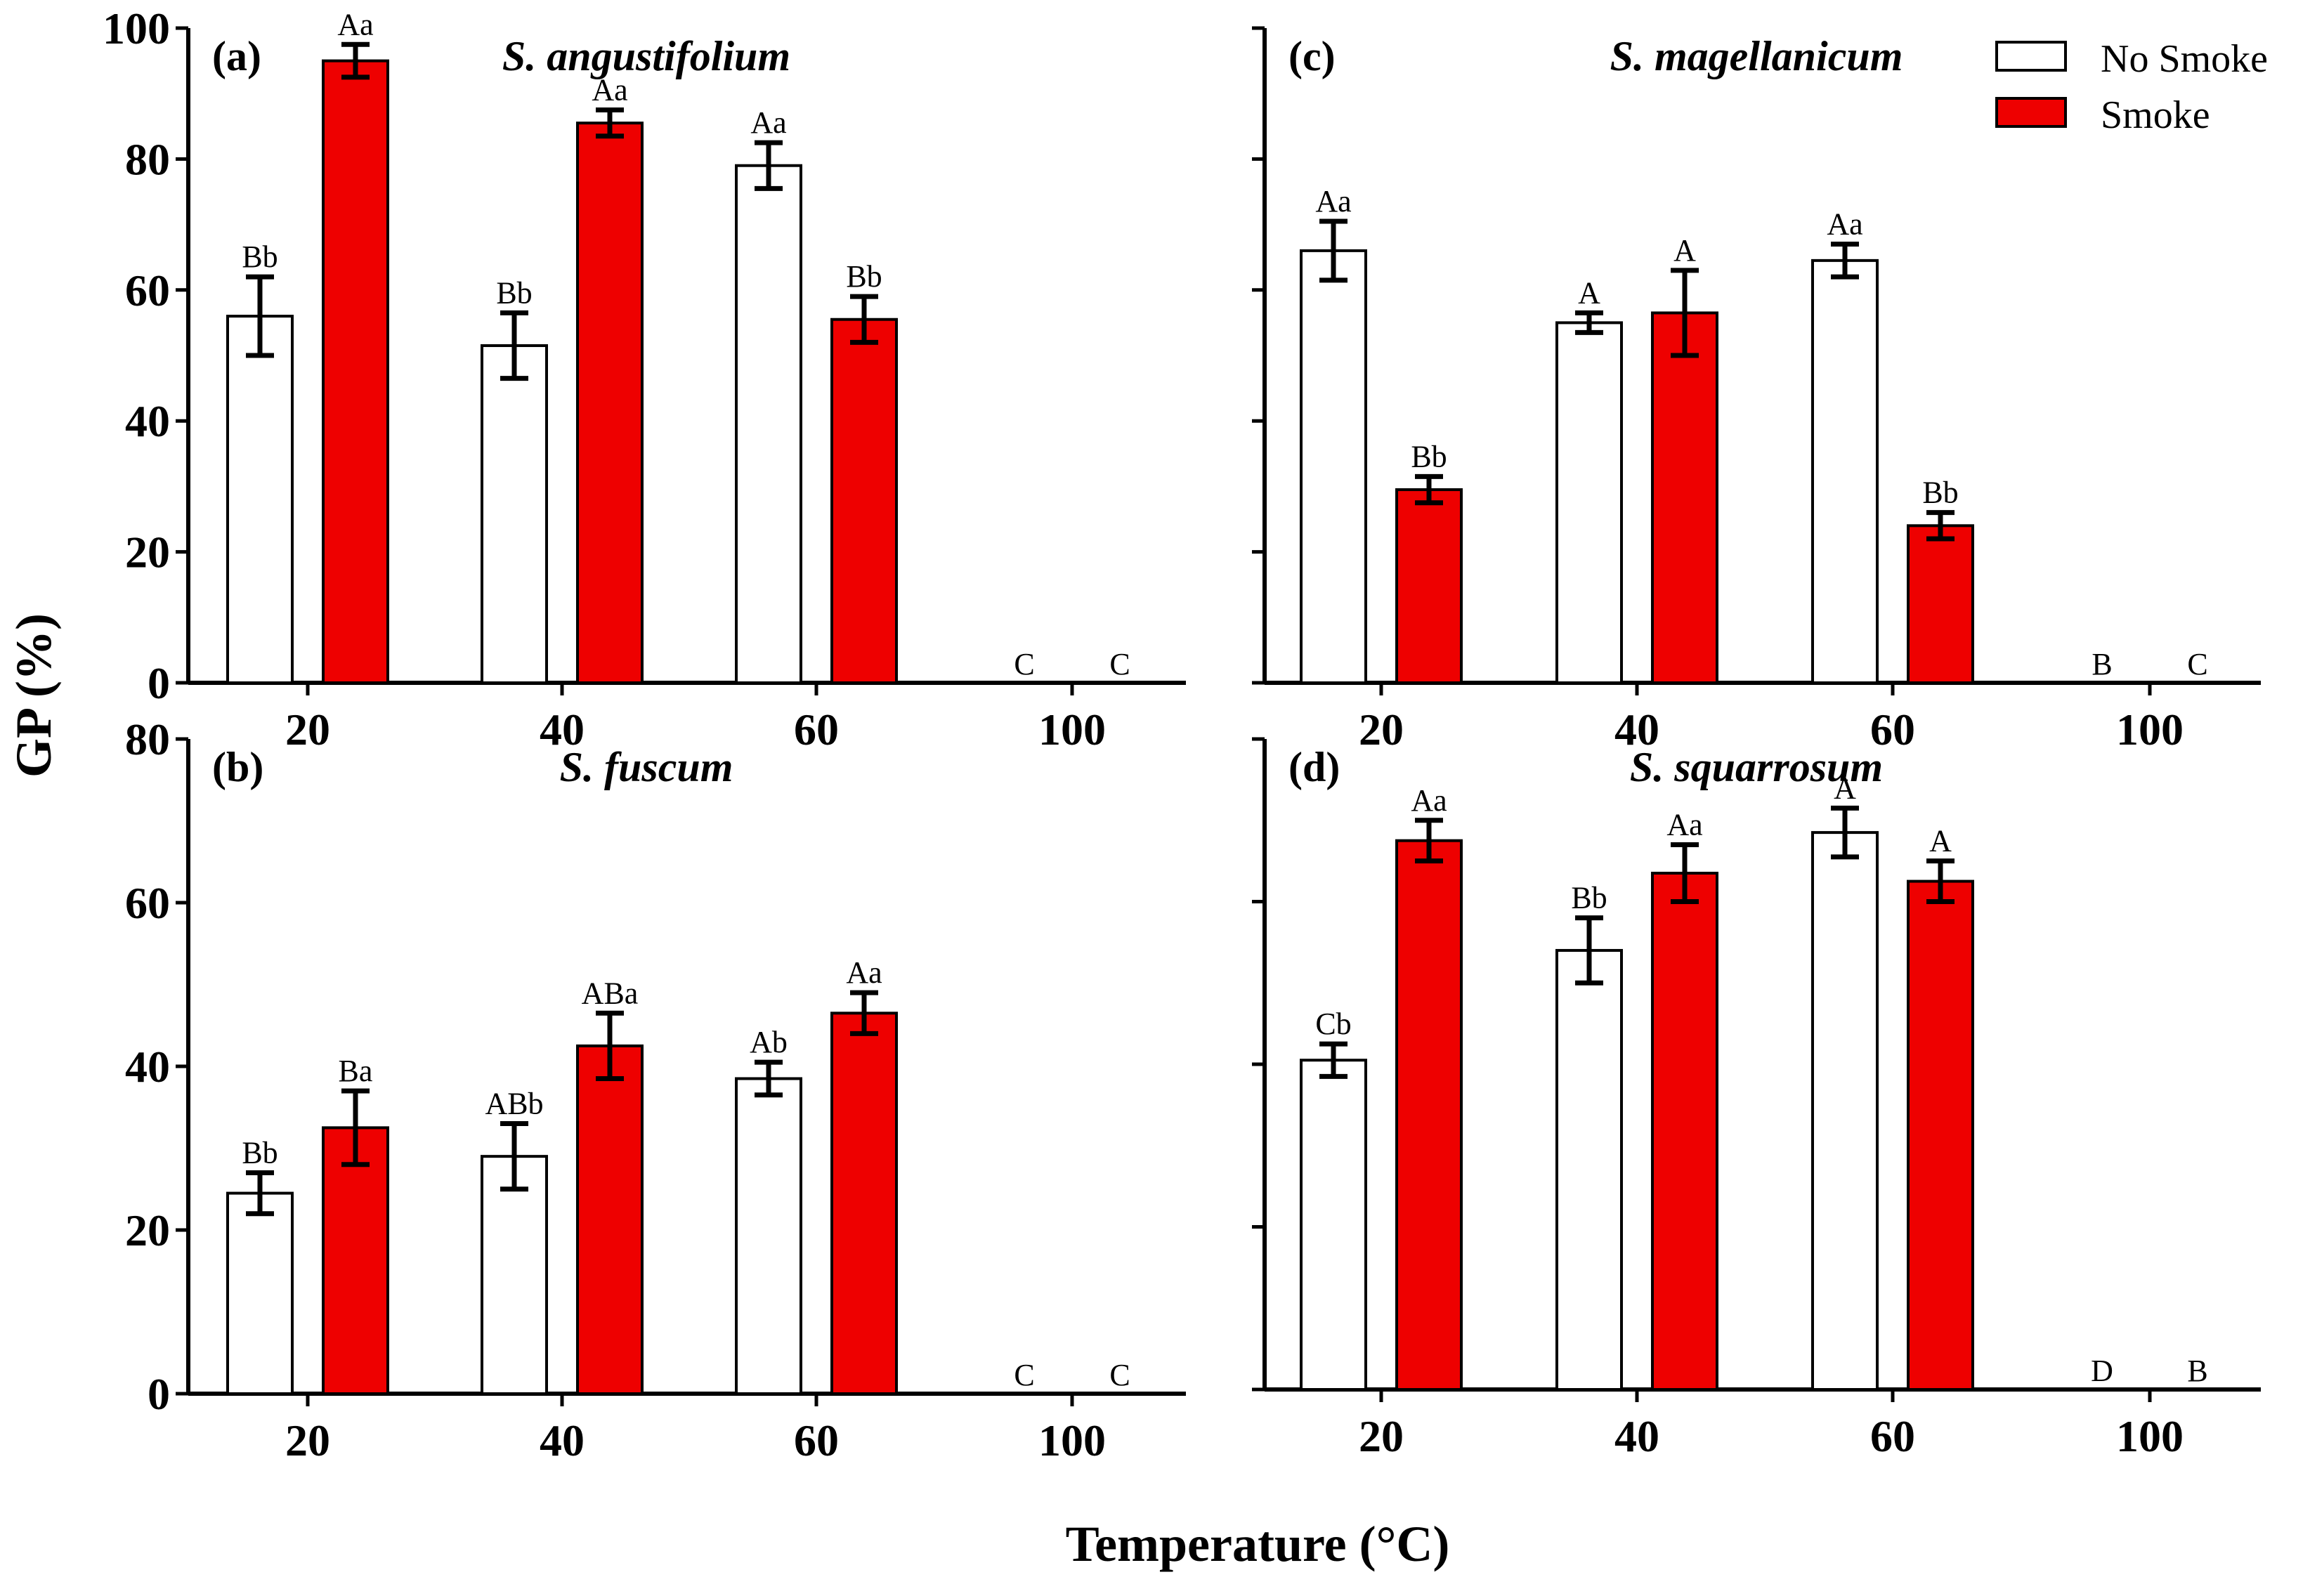 The image size is (2310, 1596). Describe the element at coordinates (1314, 767) in the screenshot. I see `panel-label: (d)` at that location.